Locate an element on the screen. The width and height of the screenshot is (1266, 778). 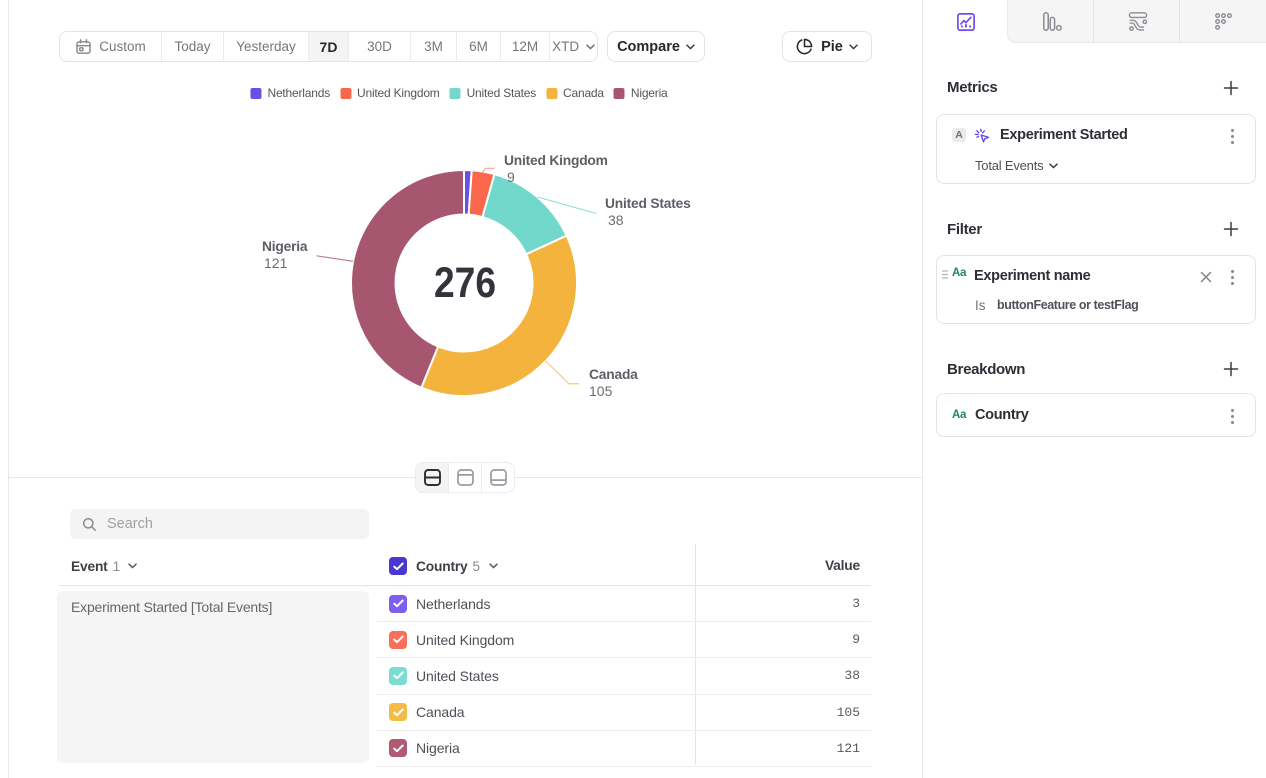
svg-text: 121 is located at coordinates (276, 263).